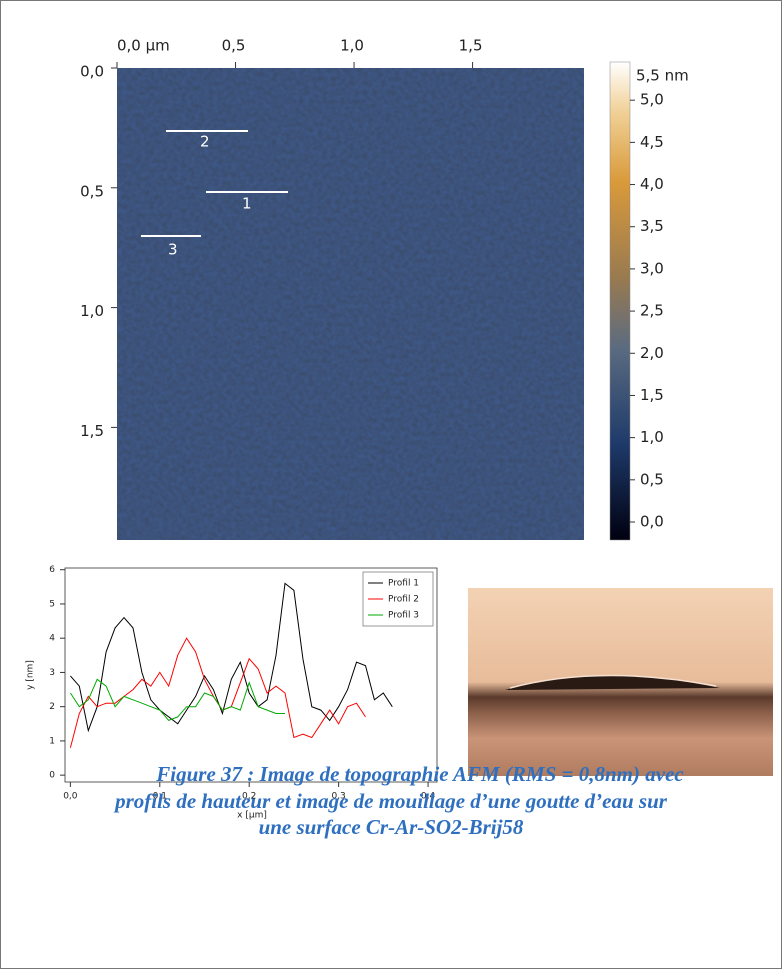 The height and width of the screenshot is (969, 782). Describe the element at coordinates (234, 46) in the screenshot. I see `x-tick-label: 0,5` at that location.